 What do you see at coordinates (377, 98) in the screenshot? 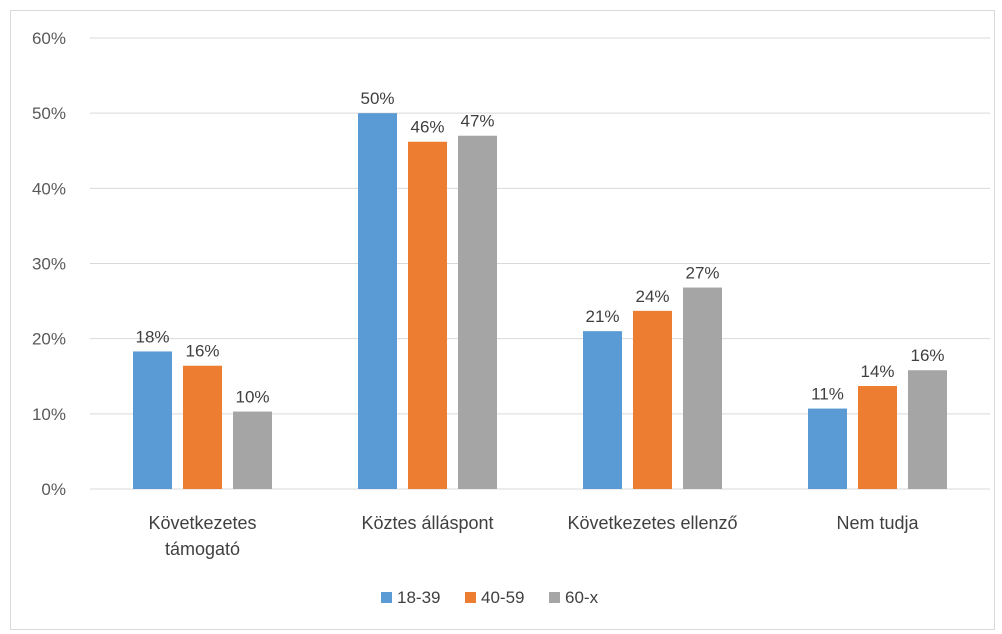
I see `data-label: 50%` at bounding box center [377, 98].